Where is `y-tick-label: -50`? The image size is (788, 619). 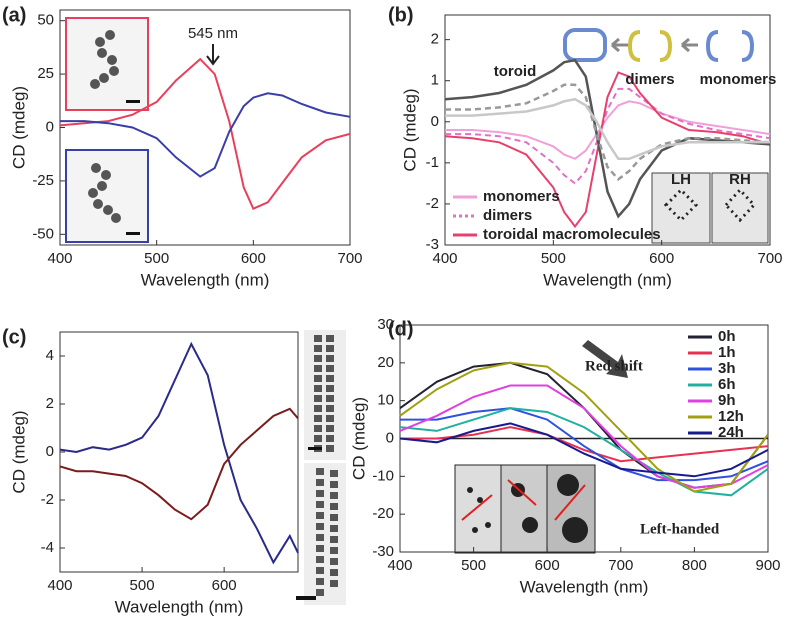
y-tick-label: -50 is located at coordinates (43, 233).